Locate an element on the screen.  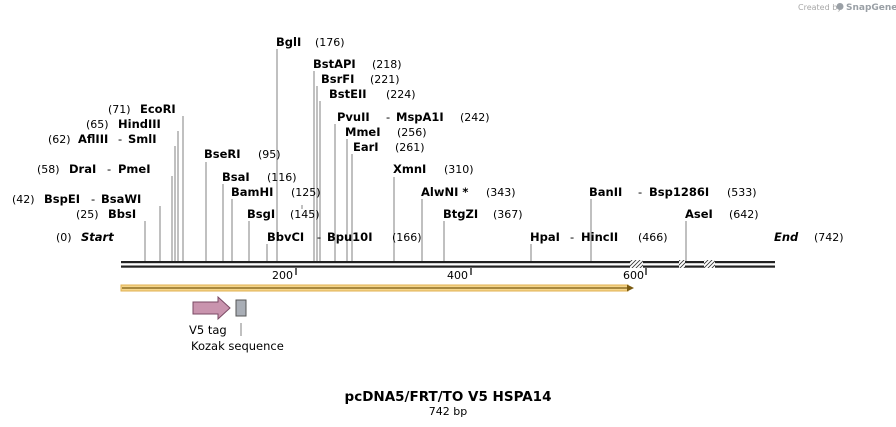
site-pvuii-name: PvuII is located at coordinates (353, 117).